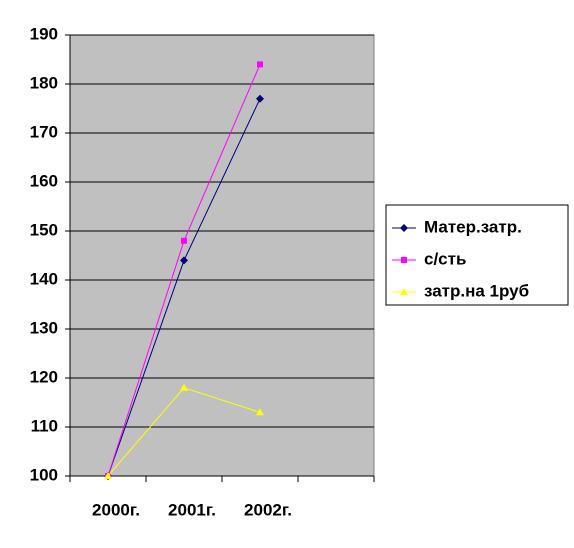 The height and width of the screenshot is (548, 574). Describe the element at coordinates (44, 180) in the screenshot. I see `y-tick-label: 160` at that location.